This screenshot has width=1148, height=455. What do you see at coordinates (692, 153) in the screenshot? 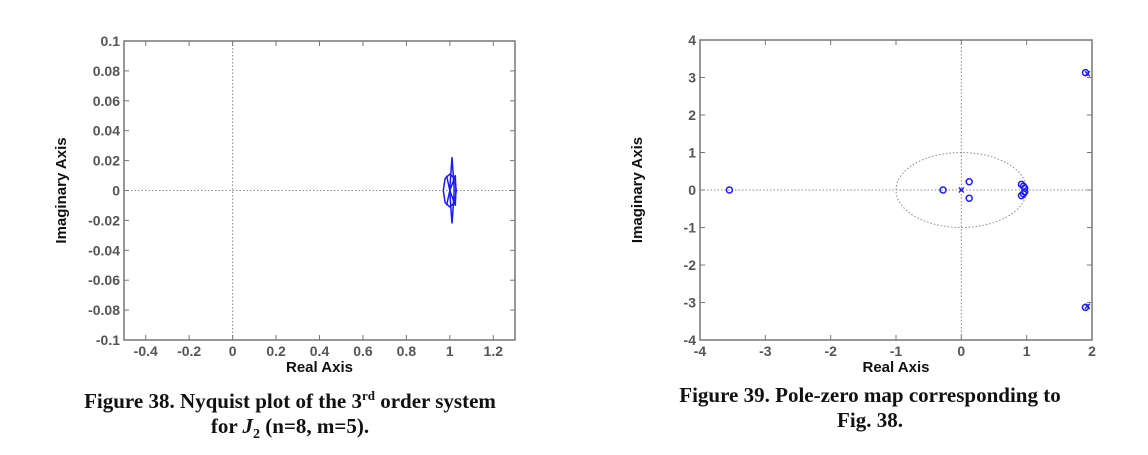
I see `y-tick-label: 1` at bounding box center [692, 153].